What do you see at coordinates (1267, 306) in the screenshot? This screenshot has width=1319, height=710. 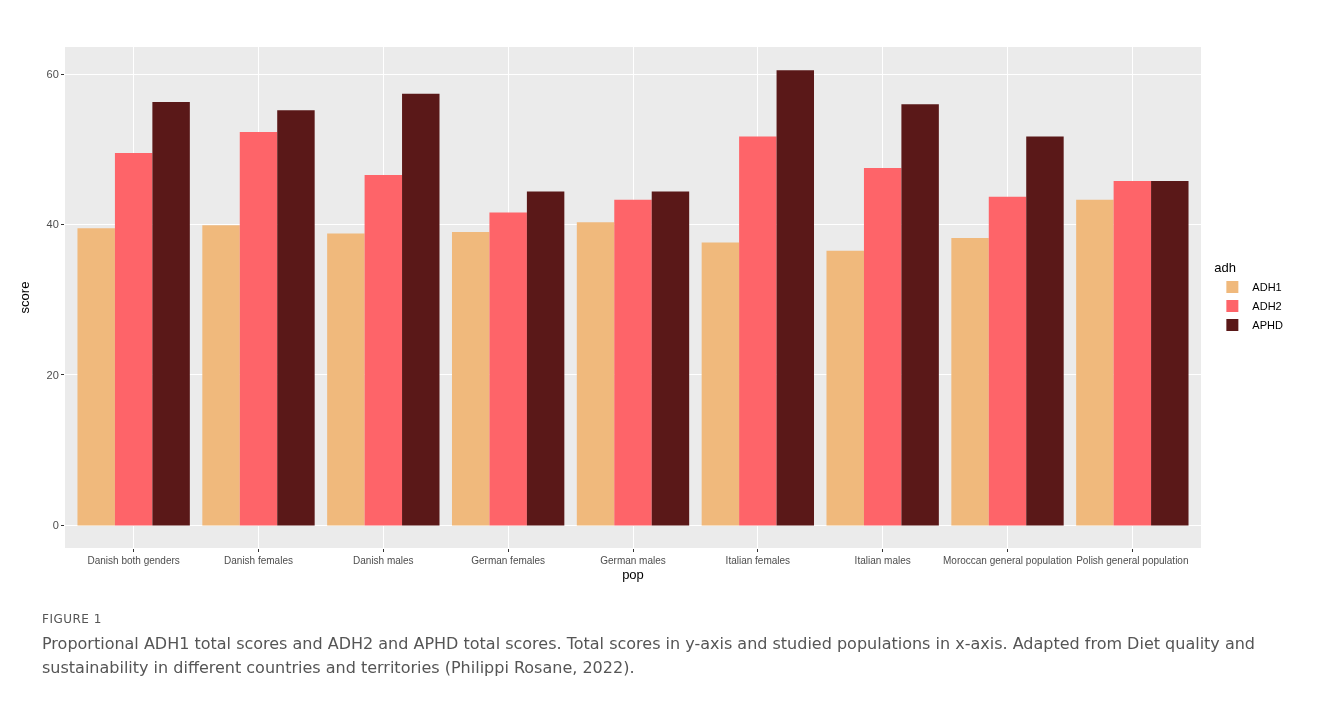 I see `legend-label: ADH2` at bounding box center [1267, 306].